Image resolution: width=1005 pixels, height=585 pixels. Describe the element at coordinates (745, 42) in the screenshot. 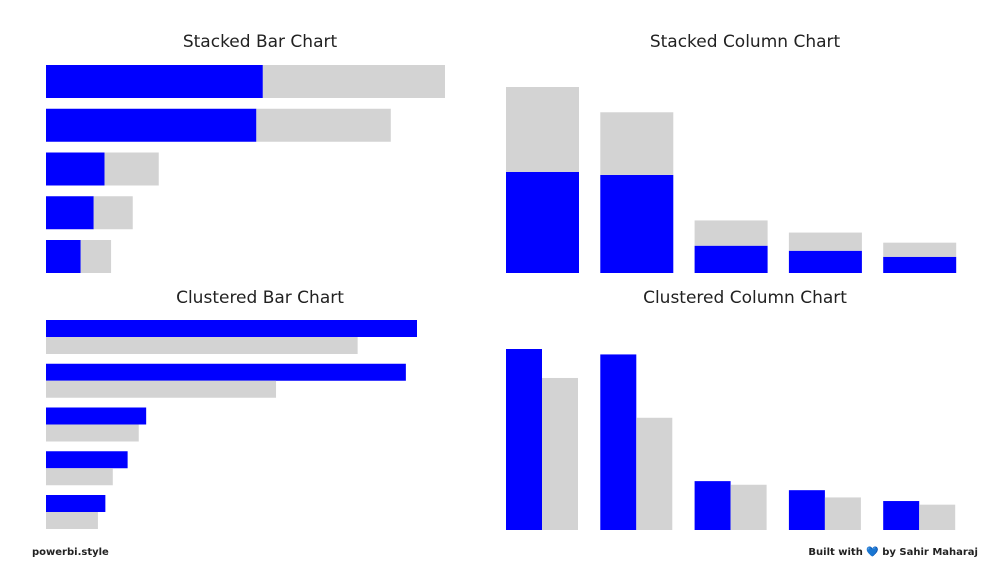

I see `chart-title: Stacked Column Chart` at that location.